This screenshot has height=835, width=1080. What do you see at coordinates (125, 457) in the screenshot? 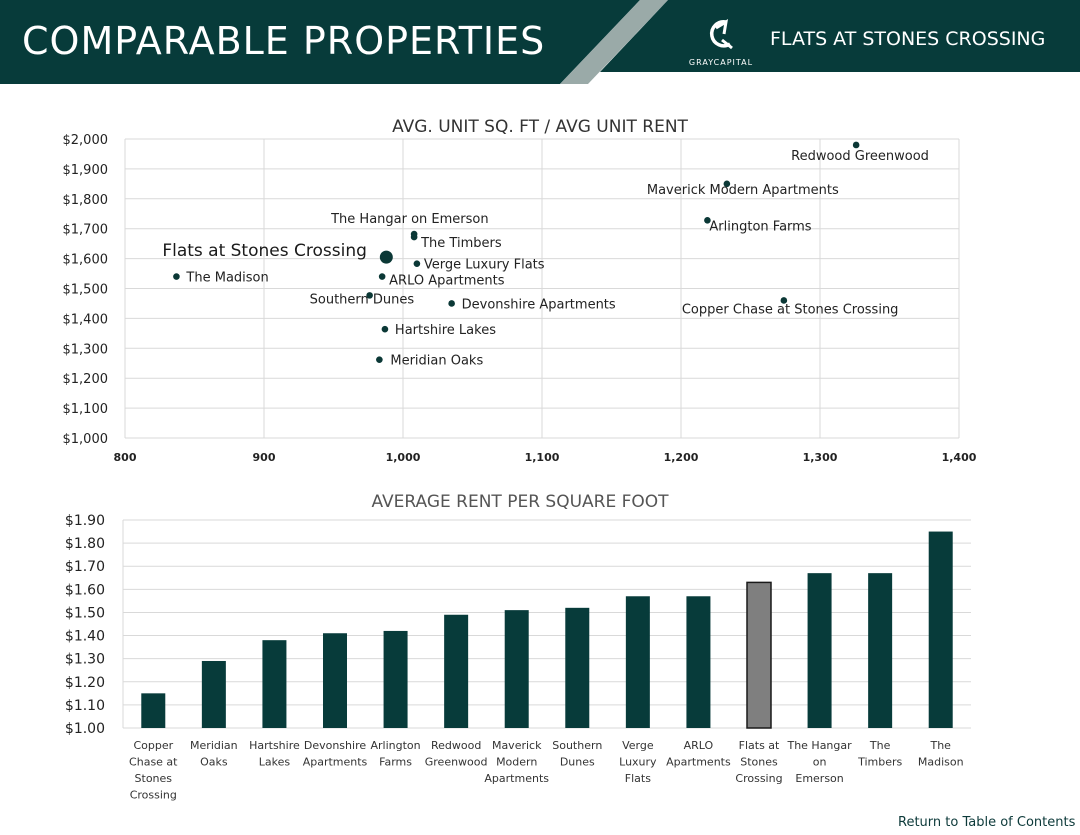
I see `scatter-x-tick-label: 800` at bounding box center [125, 457].